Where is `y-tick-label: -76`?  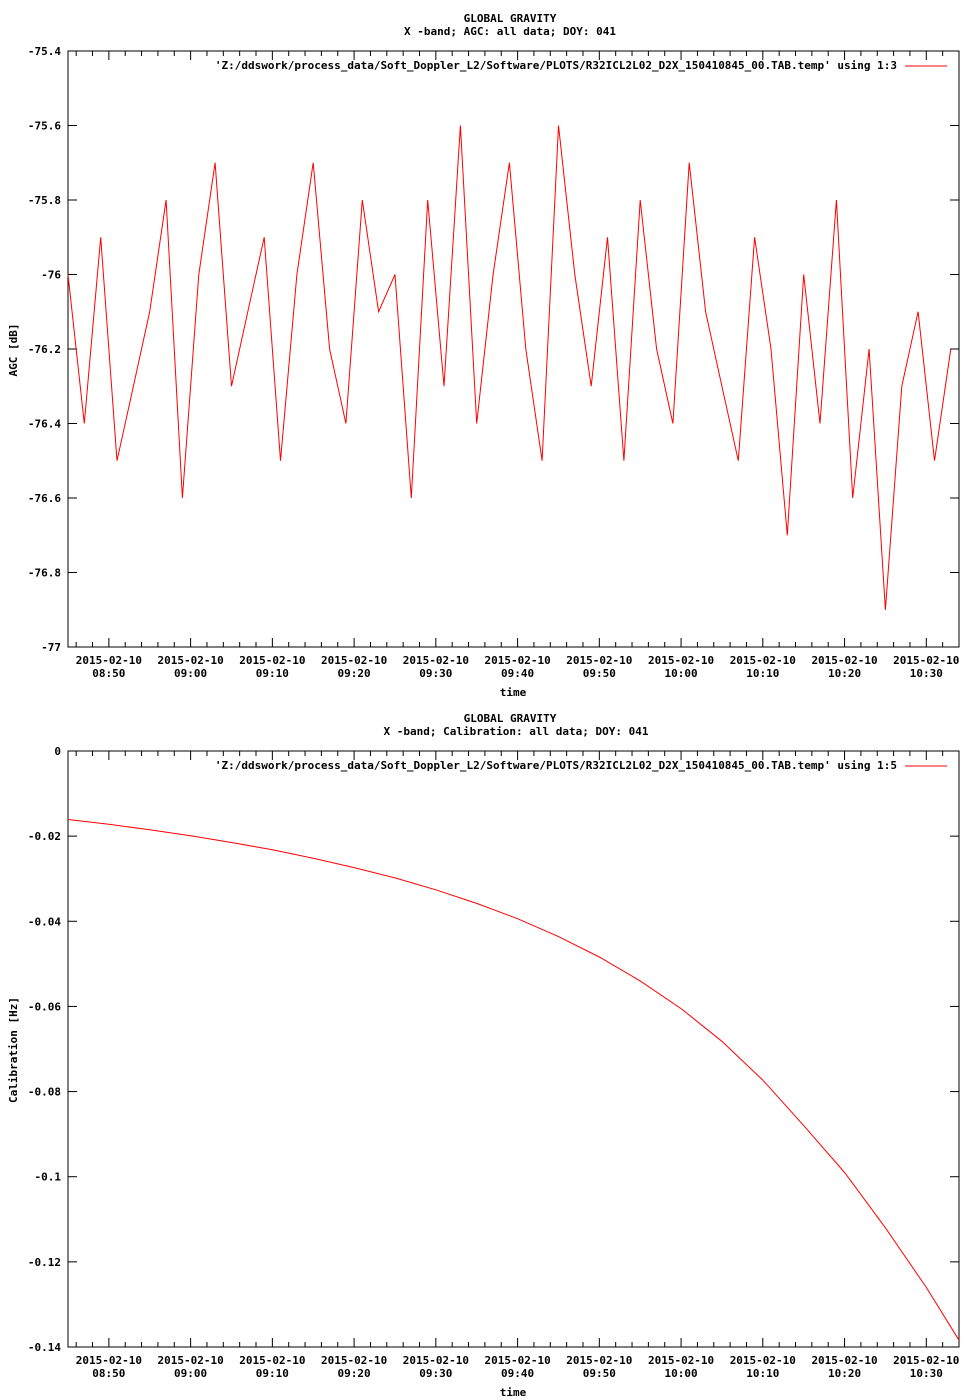 y-tick-label: -76 is located at coordinates (51, 275).